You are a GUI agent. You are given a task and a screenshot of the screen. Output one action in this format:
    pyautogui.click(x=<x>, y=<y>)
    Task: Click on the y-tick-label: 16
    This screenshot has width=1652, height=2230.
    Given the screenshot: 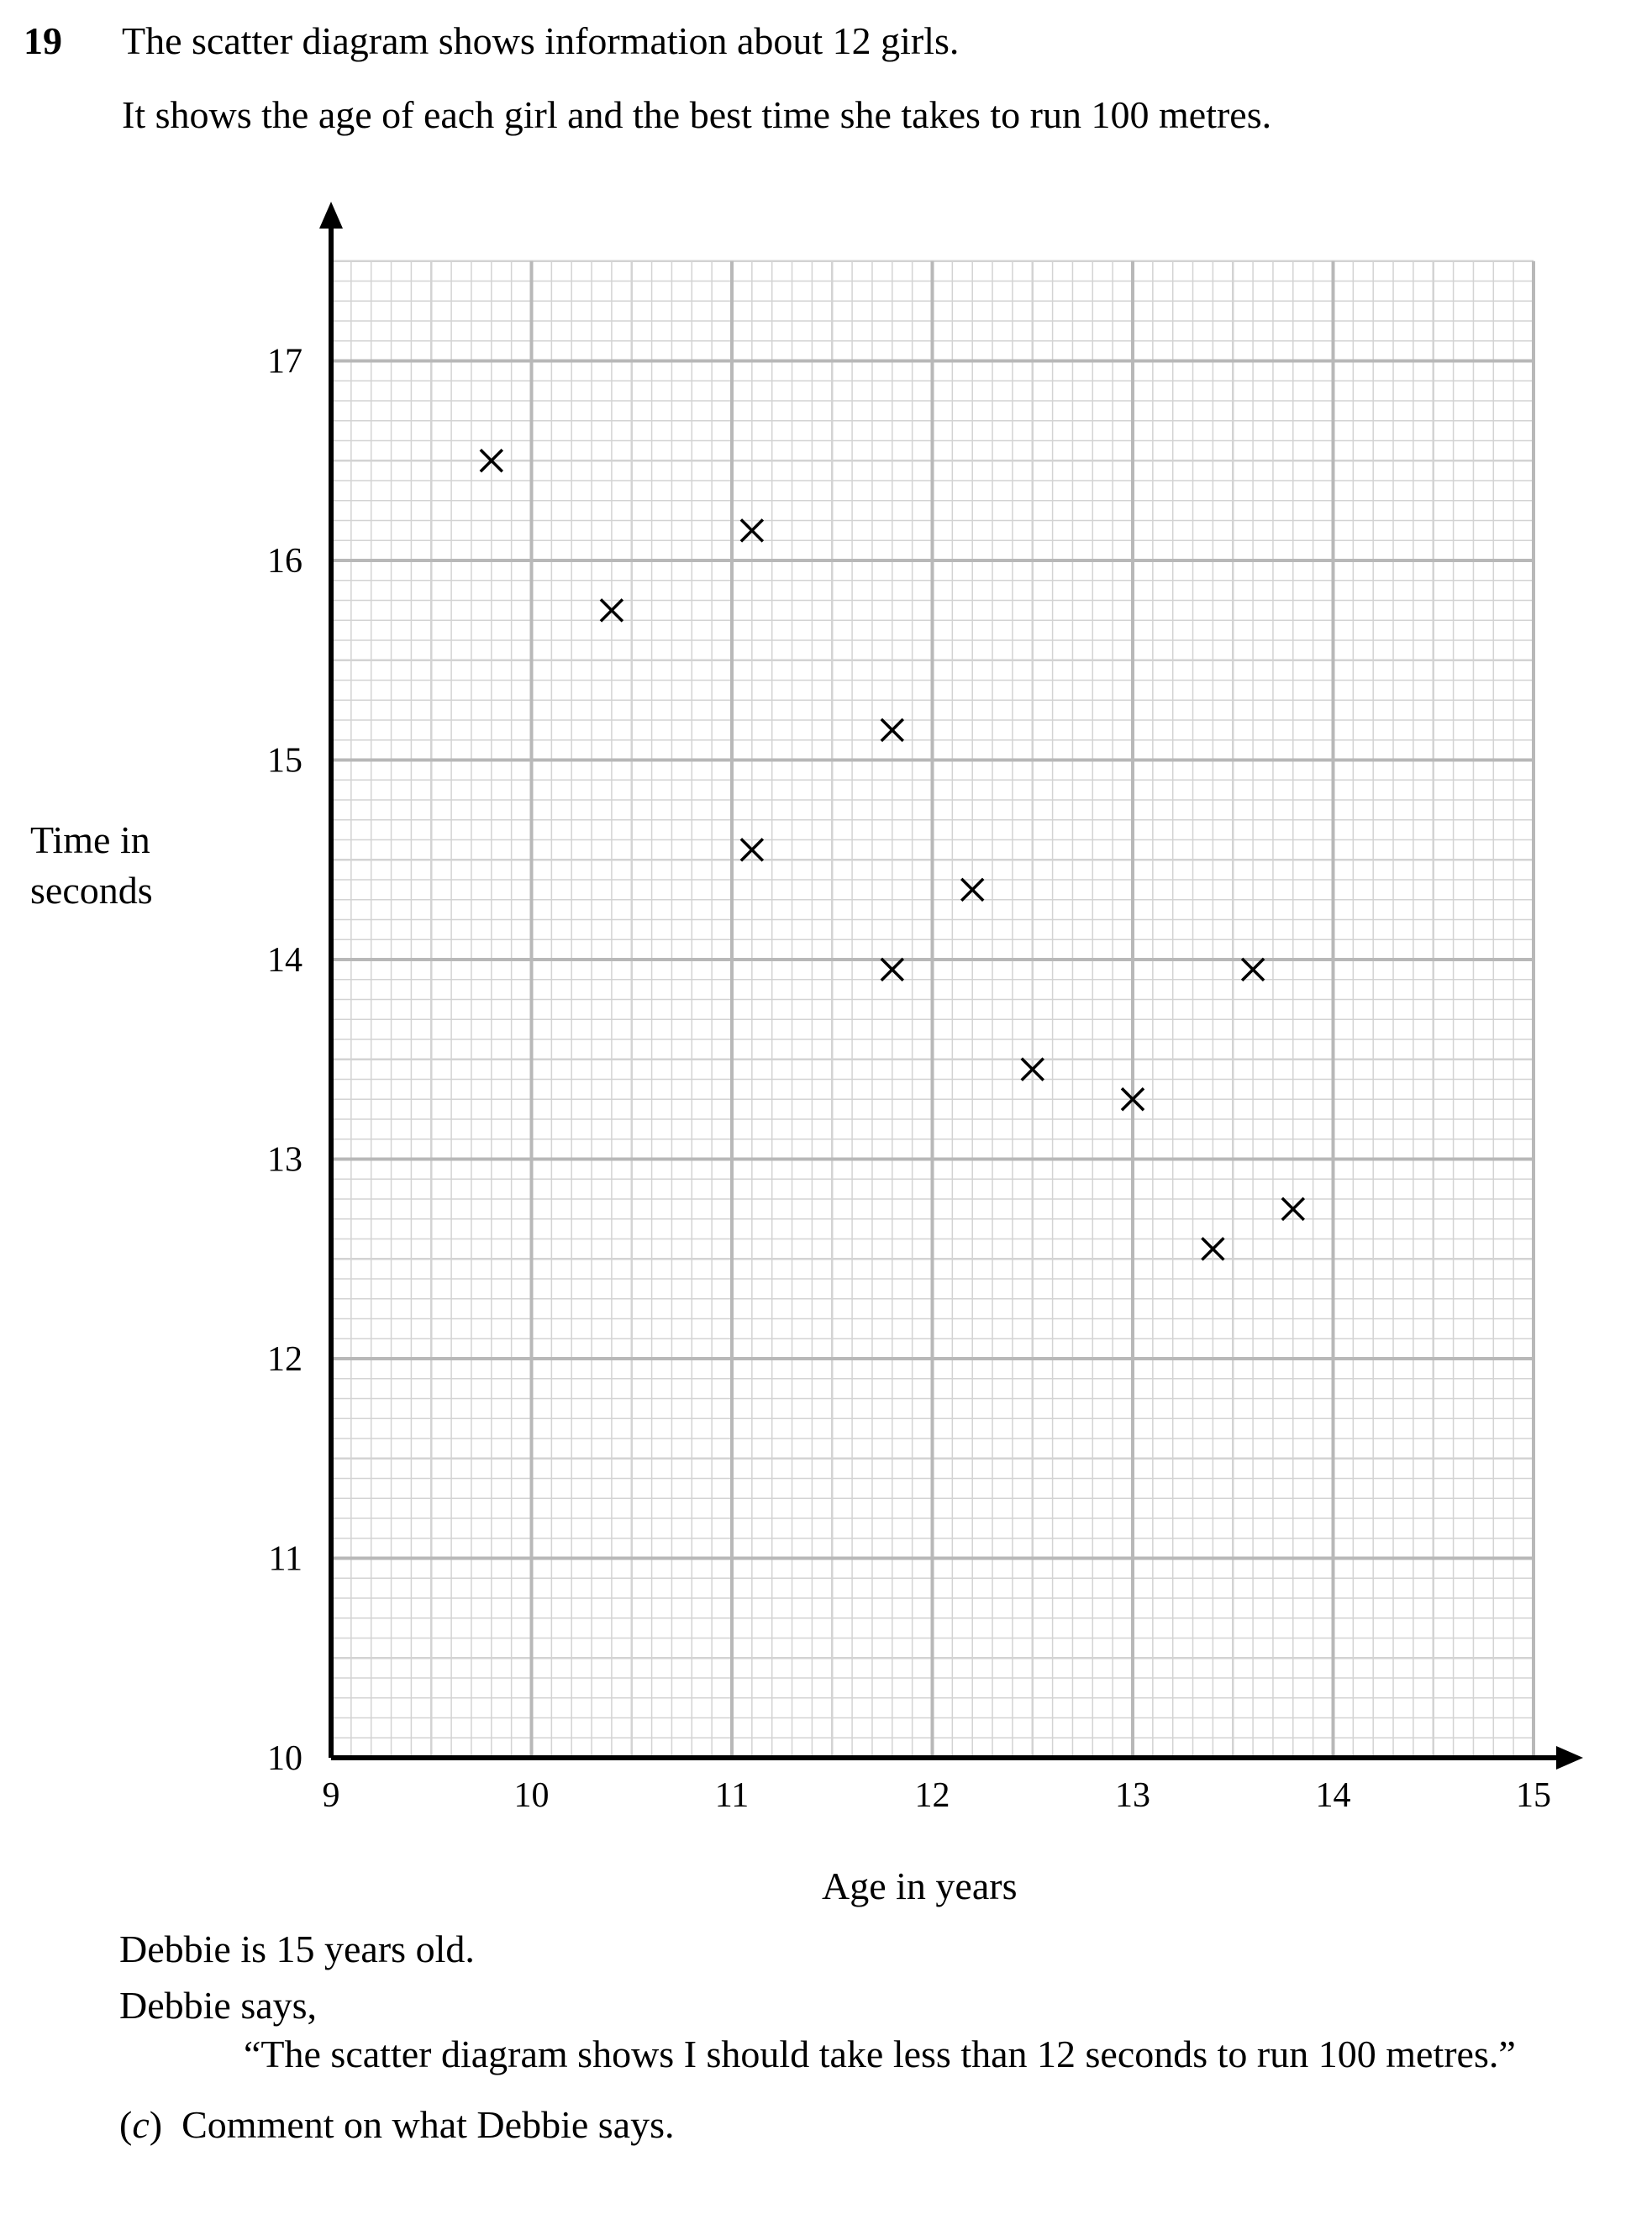 What is the action you would take?
    pyautogui.click(x=285, y=562)
    